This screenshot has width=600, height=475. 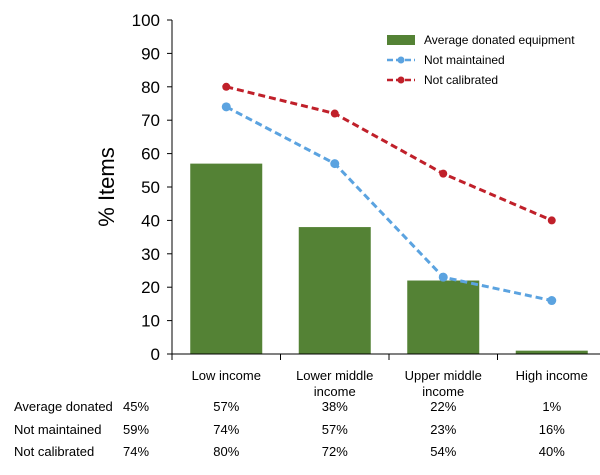 I want to click on table-row-label: Average donated, so click(x=63, y=406).